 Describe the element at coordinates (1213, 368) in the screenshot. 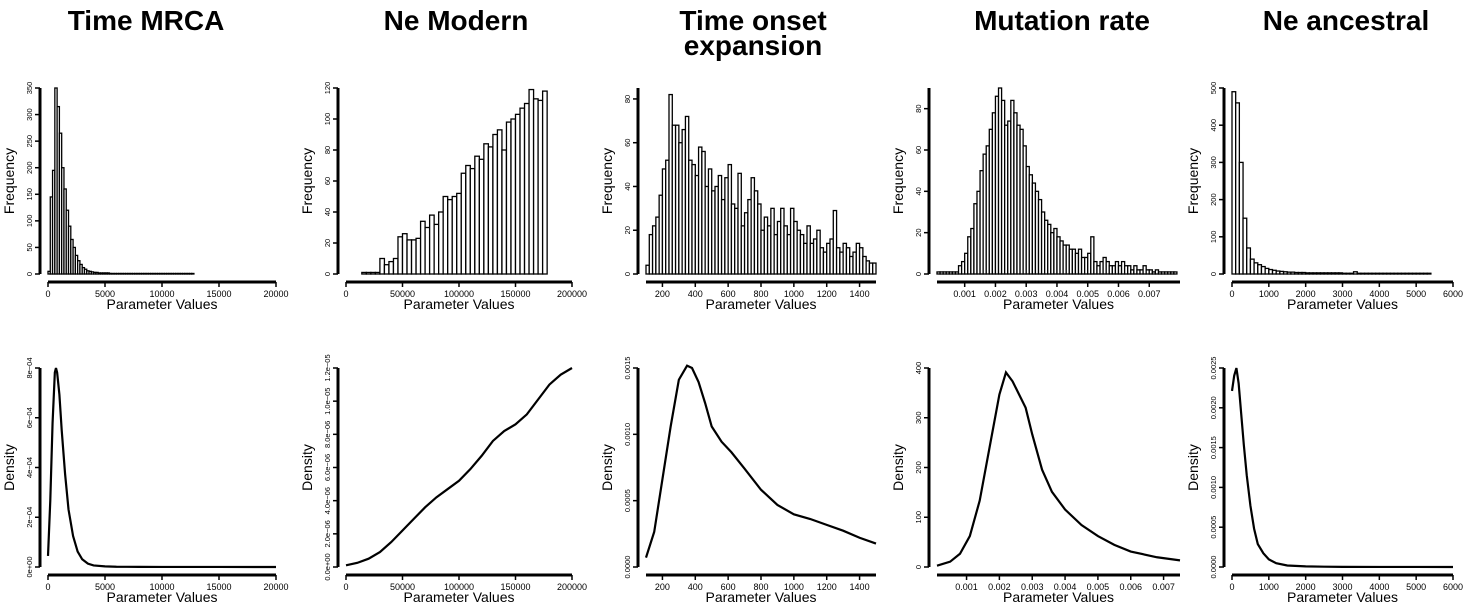

I see `y-tick-label: 0.0025` at that location.